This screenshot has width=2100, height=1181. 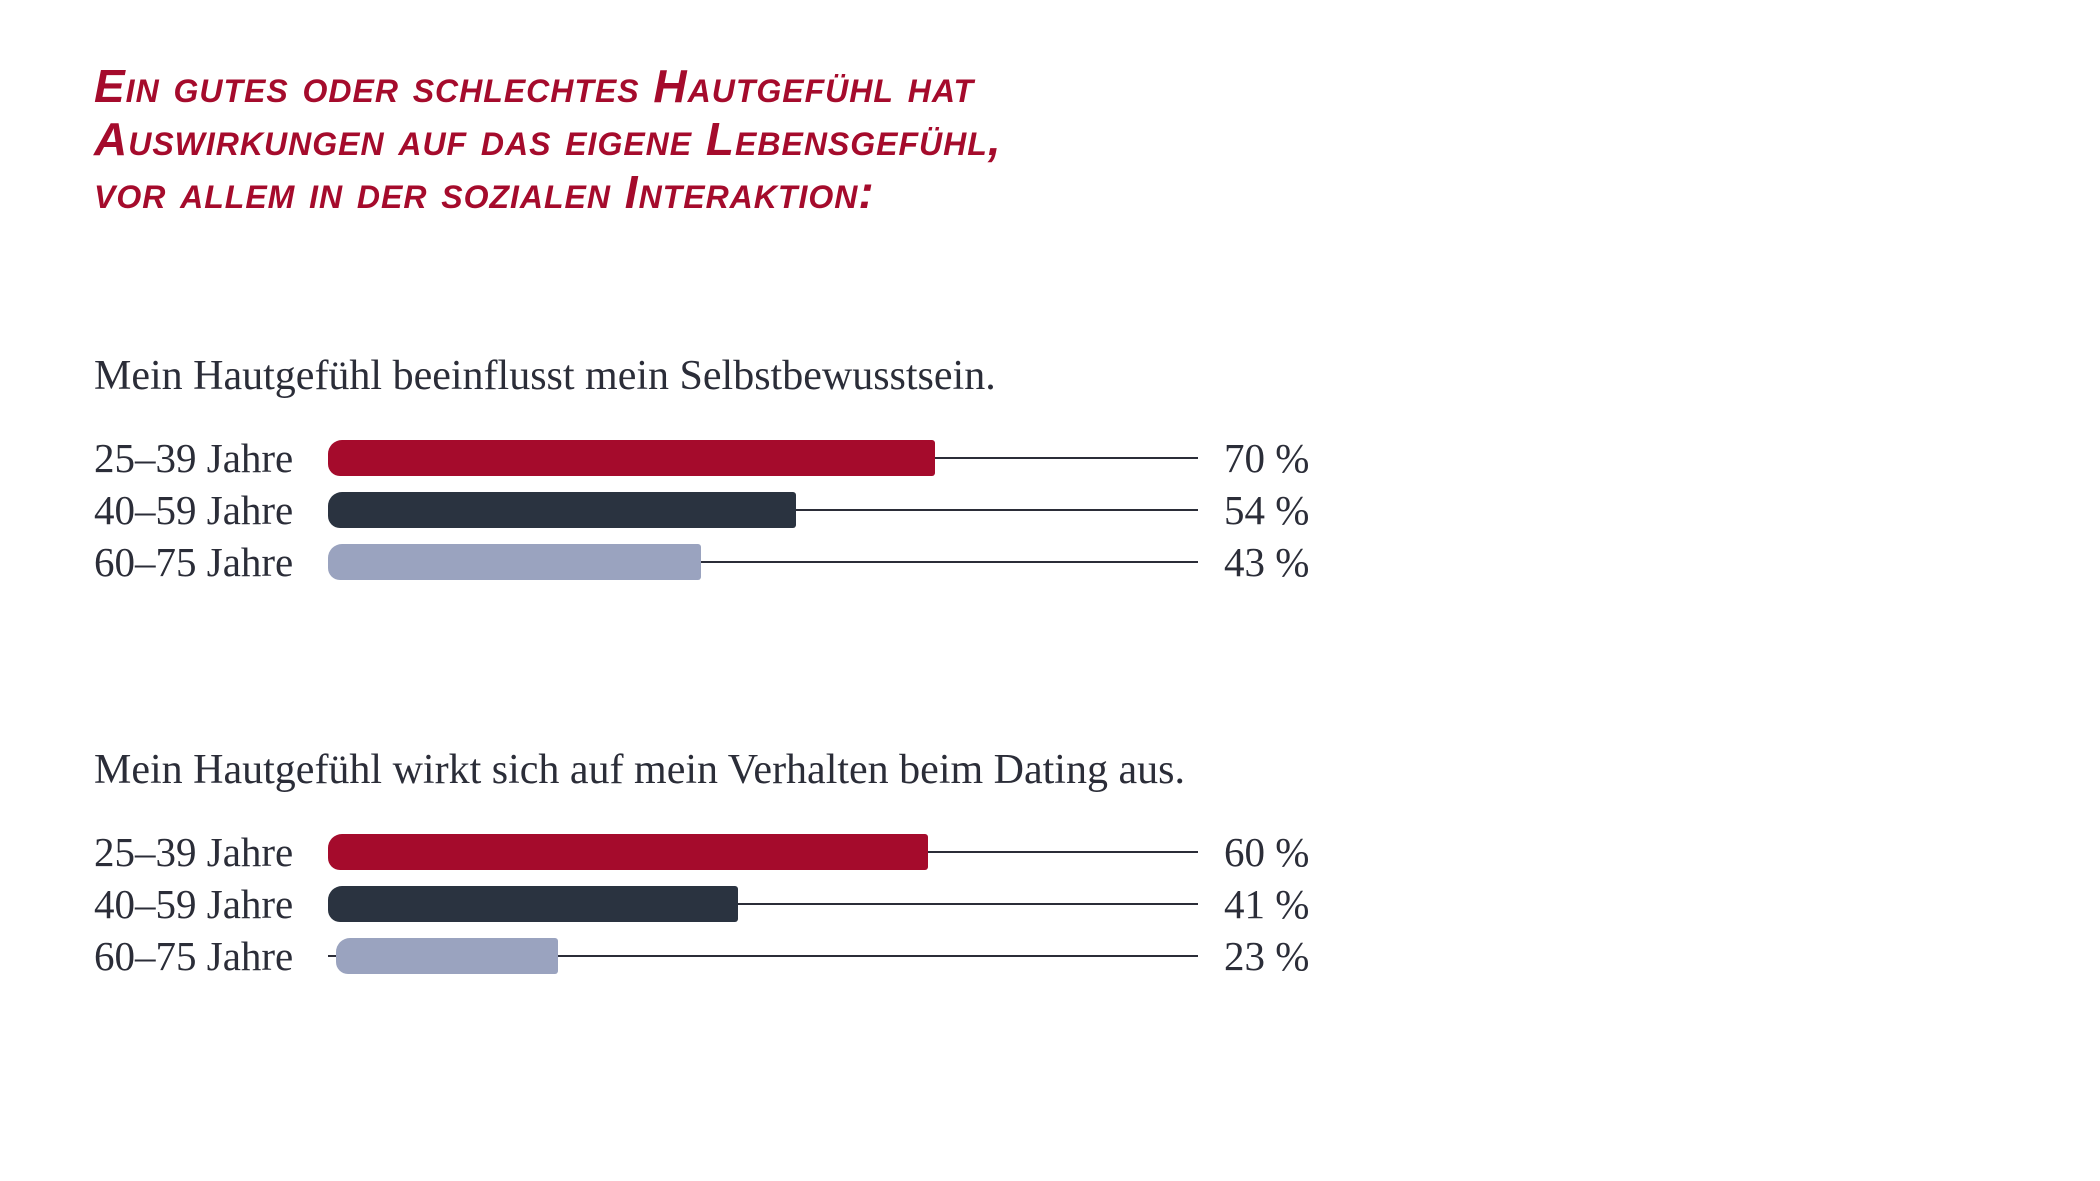 I want to click on bar-row: 40–59 Jahre 41 %, so click(x=700, y=904).